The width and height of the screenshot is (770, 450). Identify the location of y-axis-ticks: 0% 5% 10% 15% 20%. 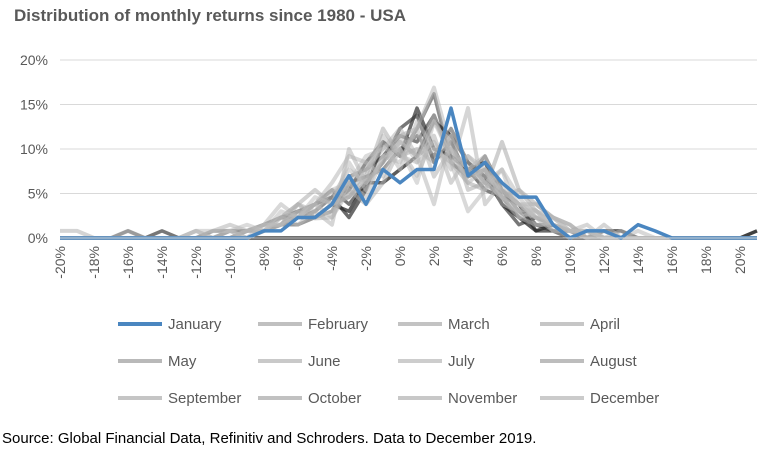
(34, 149).